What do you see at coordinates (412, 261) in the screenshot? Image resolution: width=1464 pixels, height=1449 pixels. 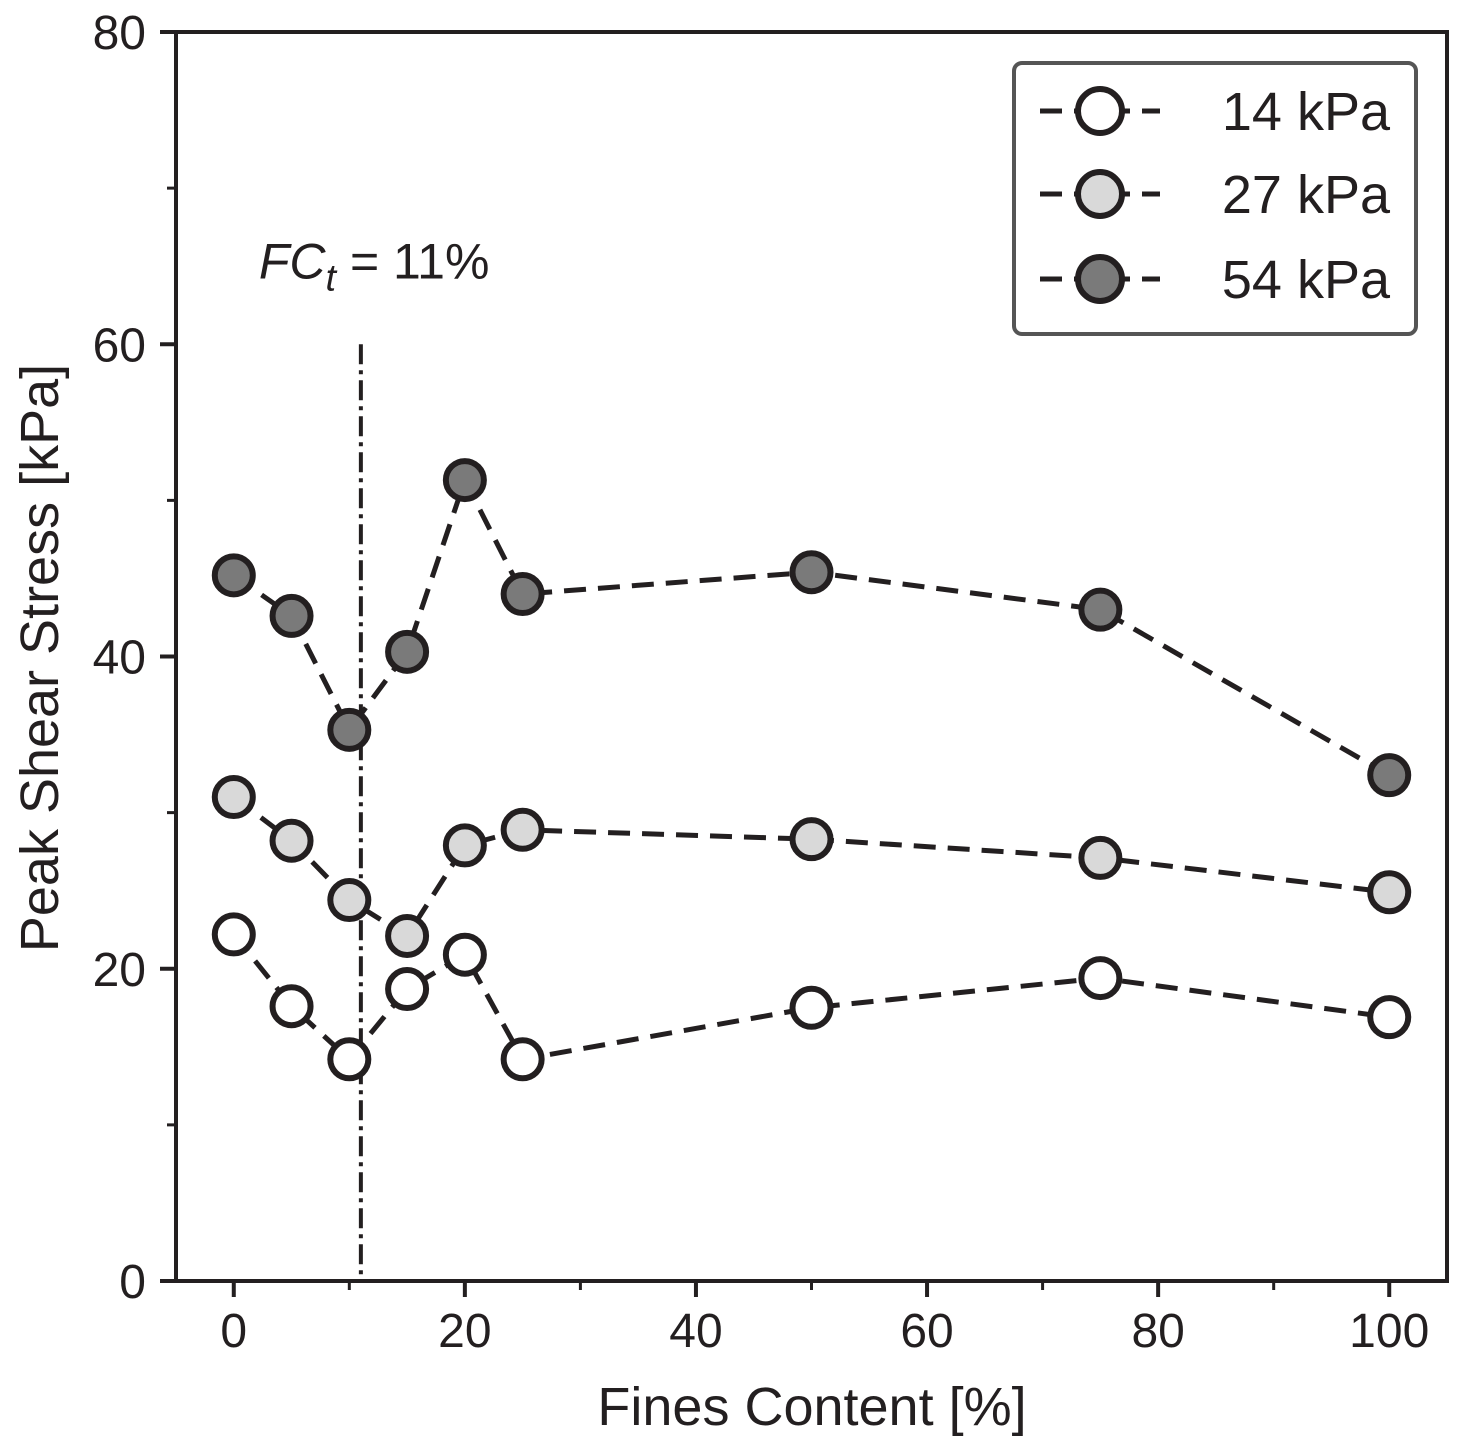 I see `threshold-label-rest: = 11%` at bounding box center [412, 261].